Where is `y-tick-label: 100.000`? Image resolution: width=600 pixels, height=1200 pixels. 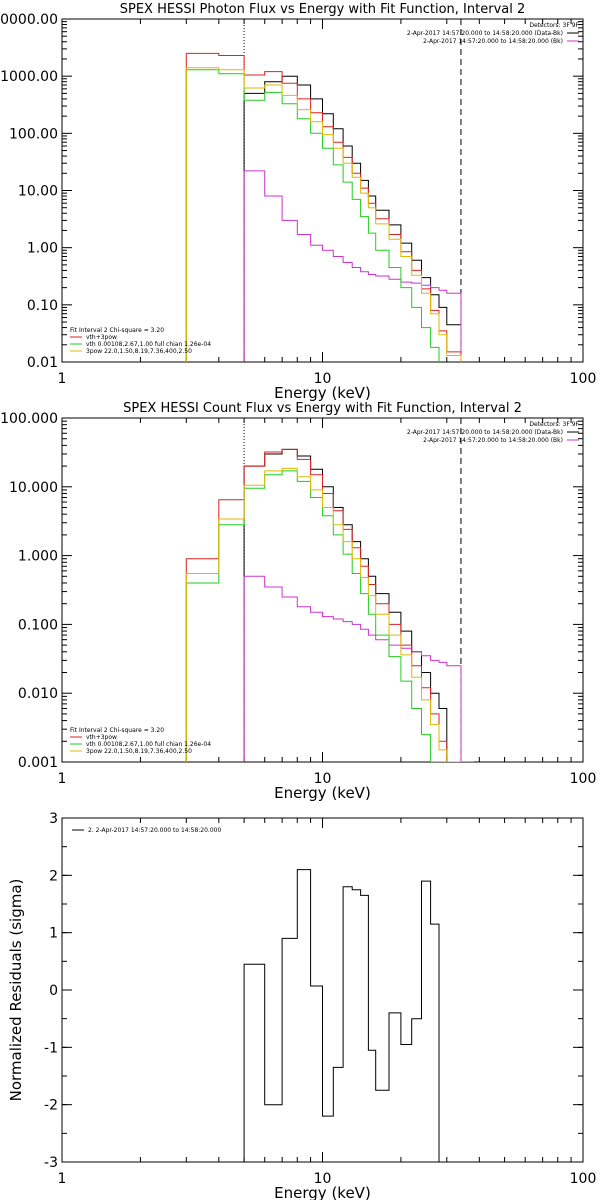 y-tick-label: 100.000 is located at coordinates (29, 419).